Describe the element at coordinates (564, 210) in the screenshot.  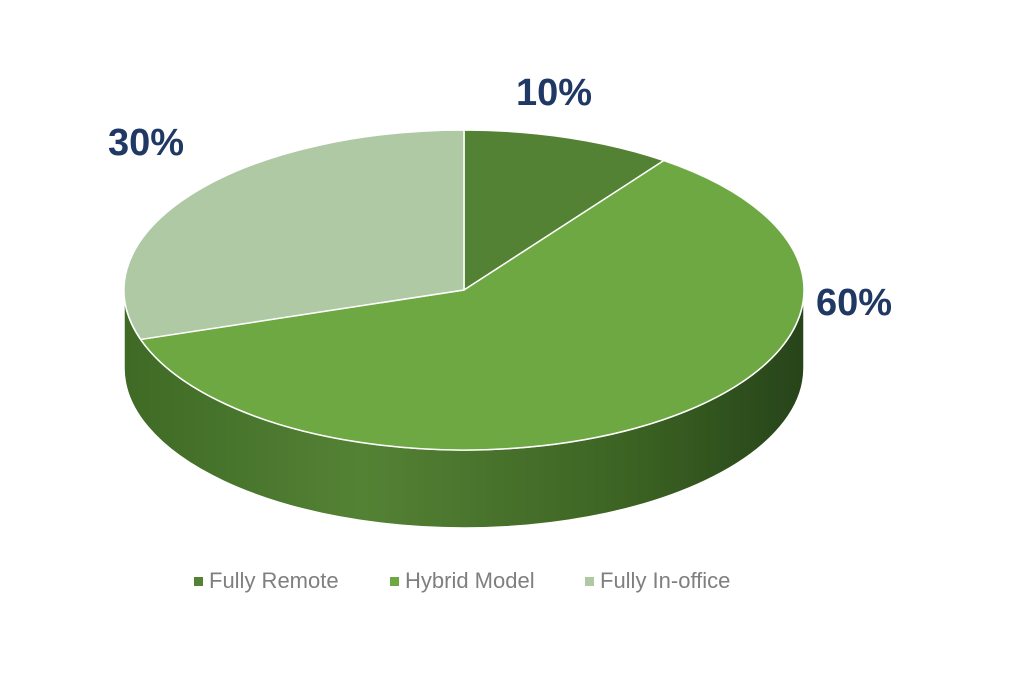
I see `pie-slice-fully-remote` at that location.